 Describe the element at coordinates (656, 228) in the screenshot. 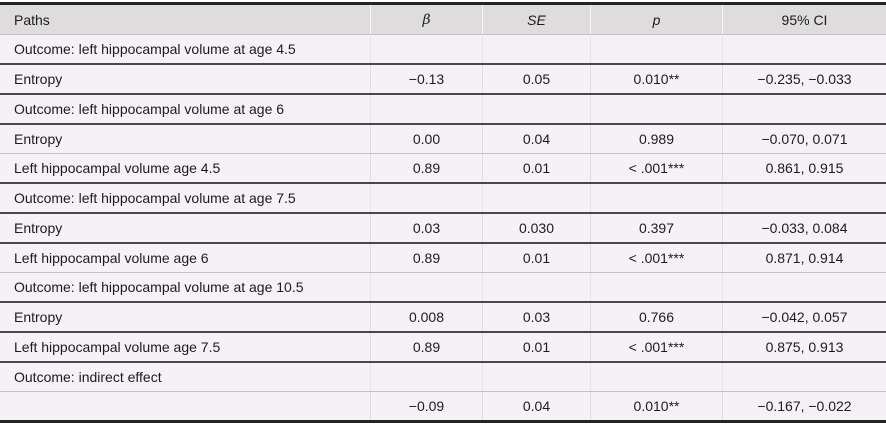

I see `p-cell: 0.397` at that location.